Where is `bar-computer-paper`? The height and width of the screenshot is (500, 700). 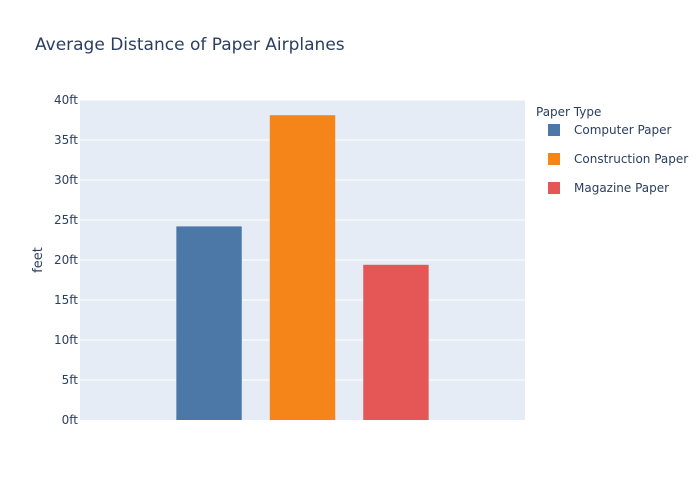 bar-computer-paper is located at coordinates (209, 323).